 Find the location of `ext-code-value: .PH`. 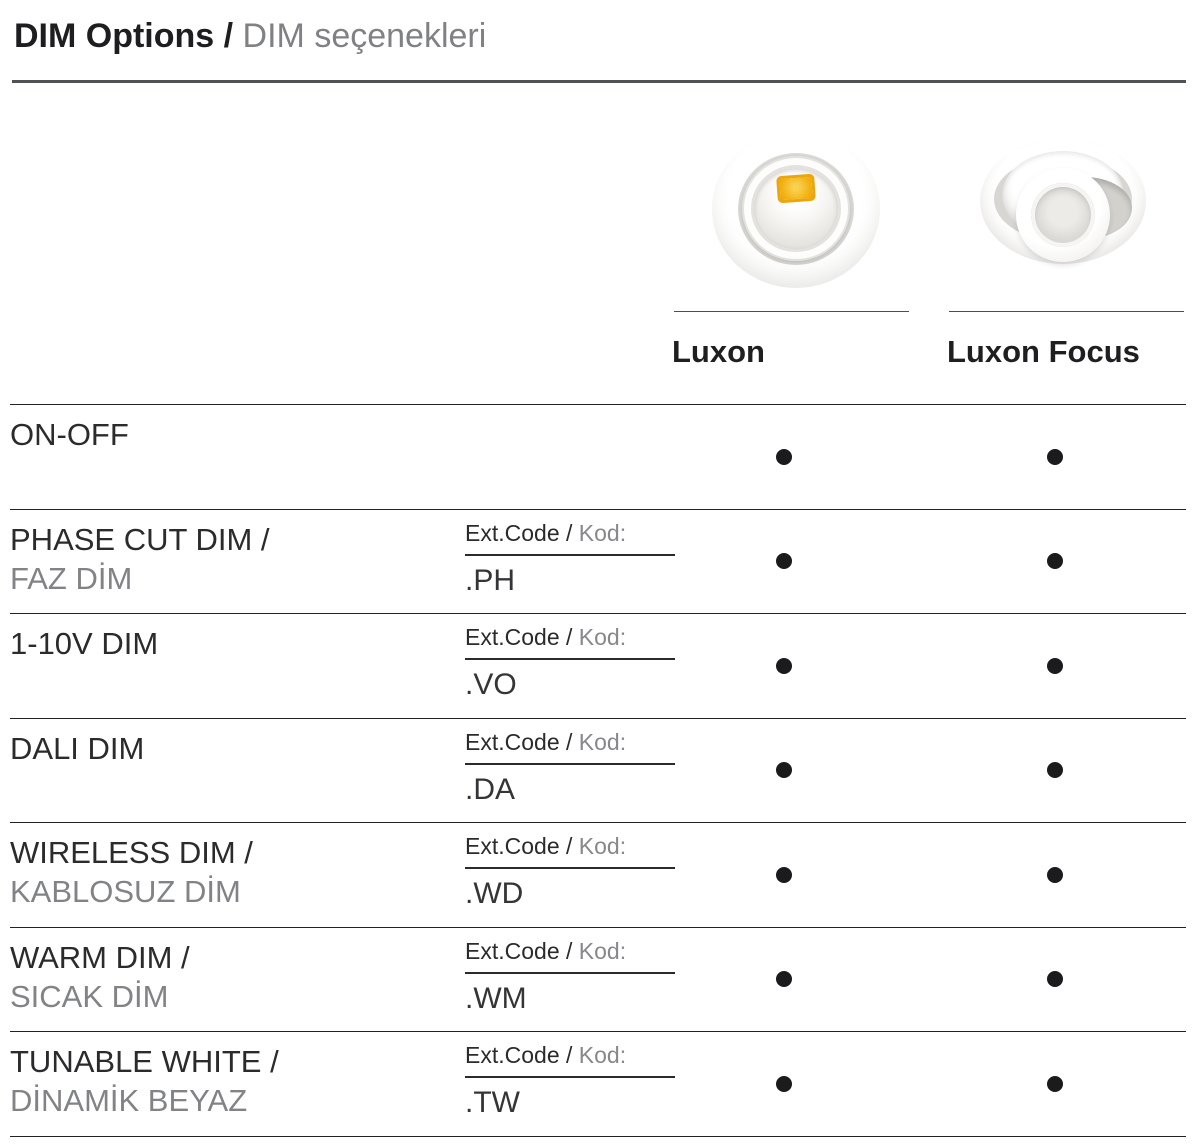

ext-code-value: .PH is located at coordinates (490, 580).